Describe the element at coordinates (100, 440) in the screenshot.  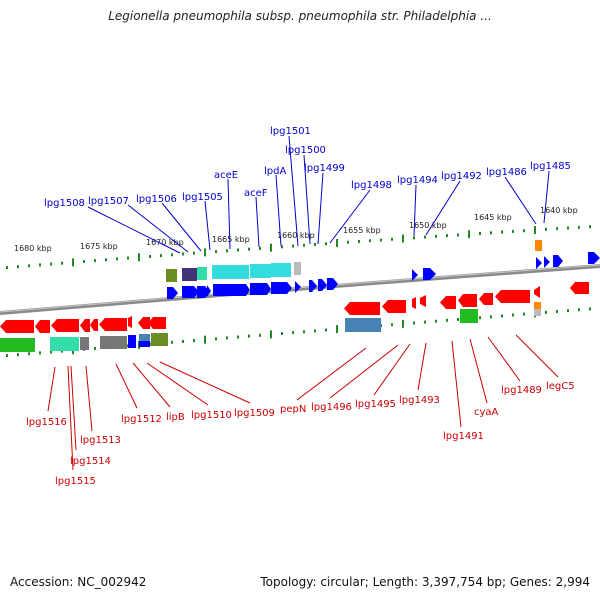
I see `gene-label-lpg1513: lpg1513` at that location.